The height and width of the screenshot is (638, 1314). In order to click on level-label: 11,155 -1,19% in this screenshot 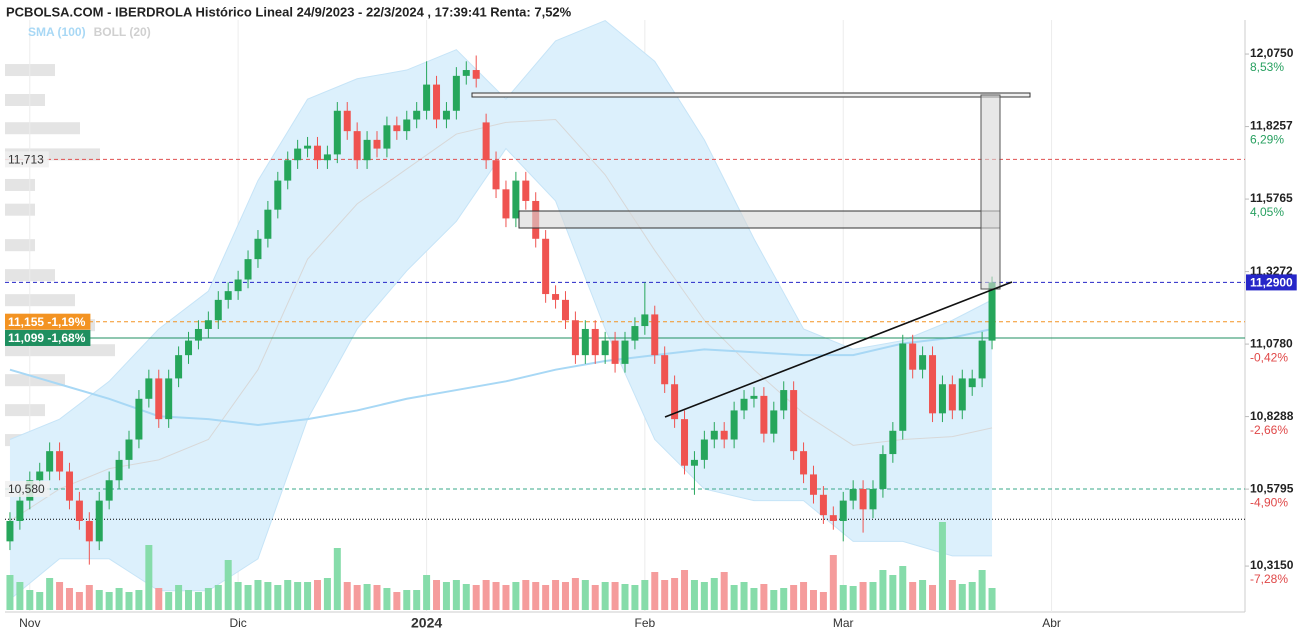, I will do `click(47, 322)`.